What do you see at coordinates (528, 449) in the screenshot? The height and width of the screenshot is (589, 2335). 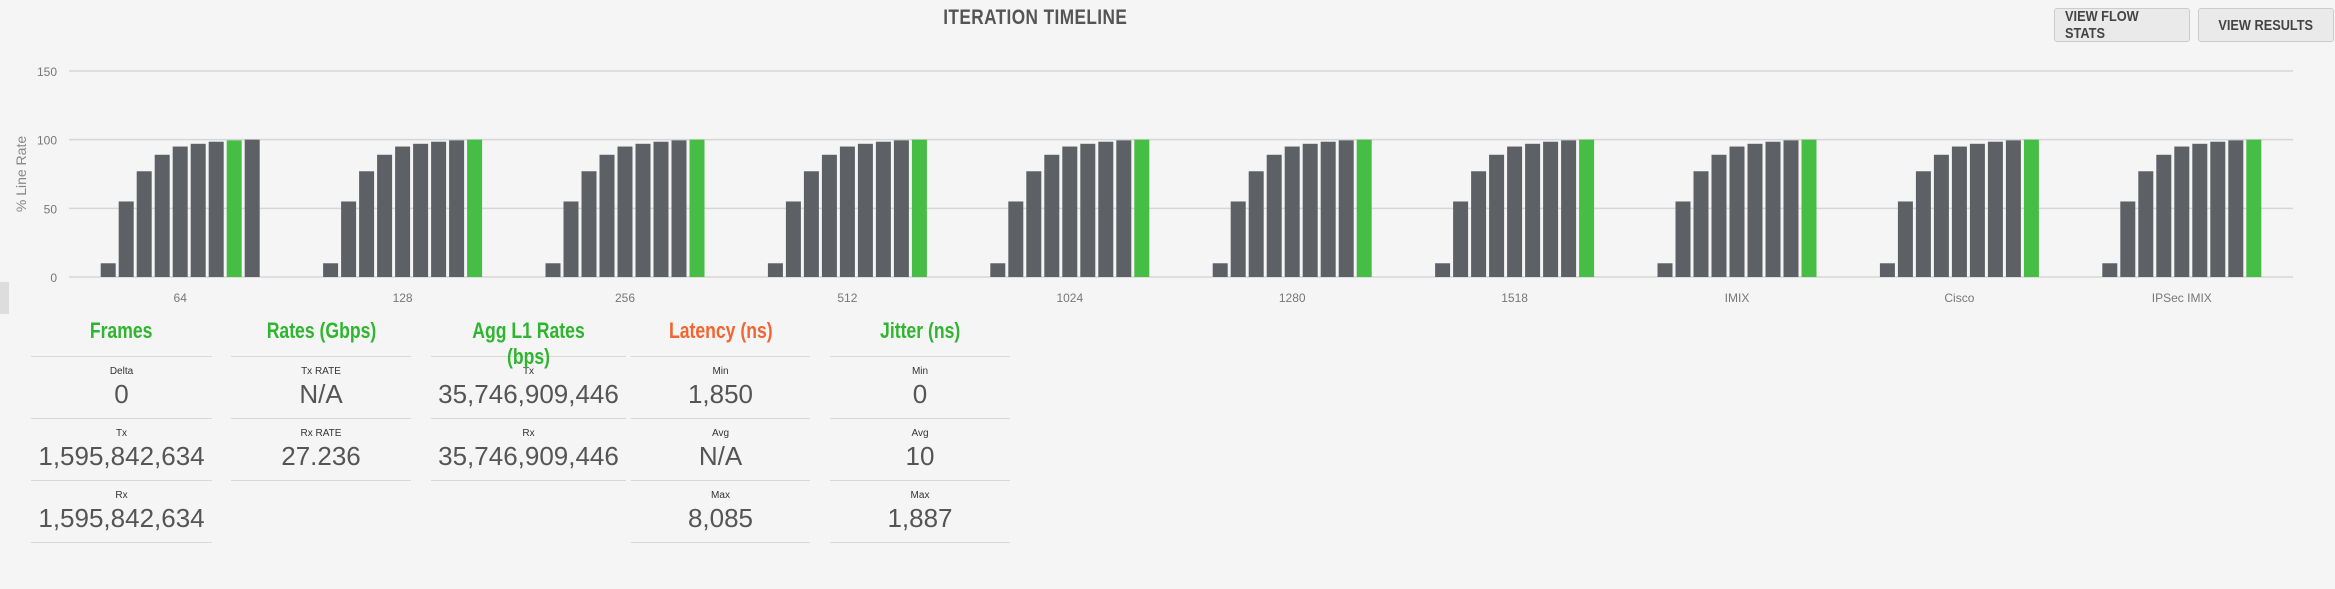 I see `stat-cell: Rx 35,746,909,446` at bounding box center [528, 449].